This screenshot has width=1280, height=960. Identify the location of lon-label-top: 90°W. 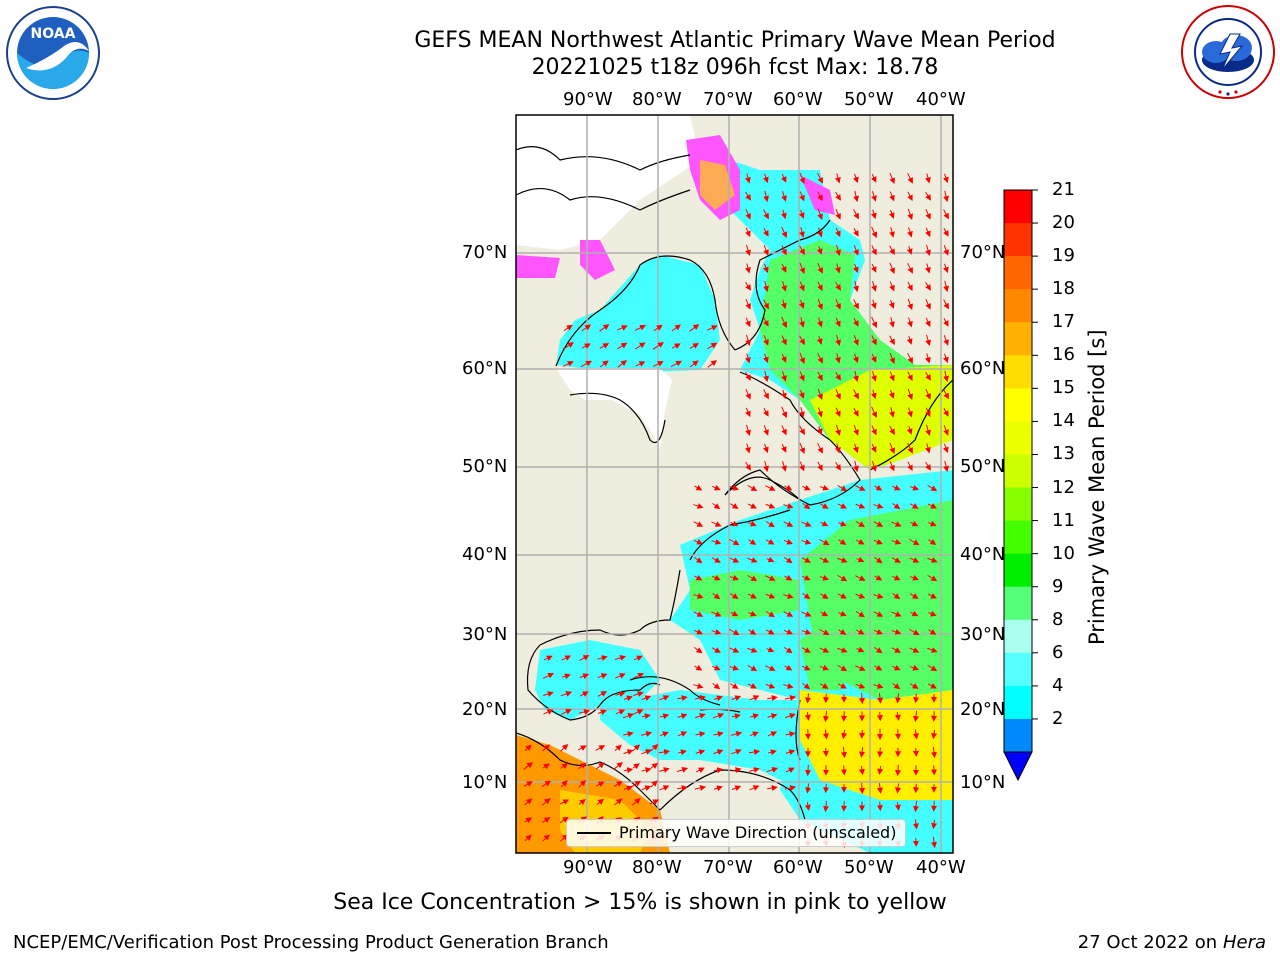
(588, 99).